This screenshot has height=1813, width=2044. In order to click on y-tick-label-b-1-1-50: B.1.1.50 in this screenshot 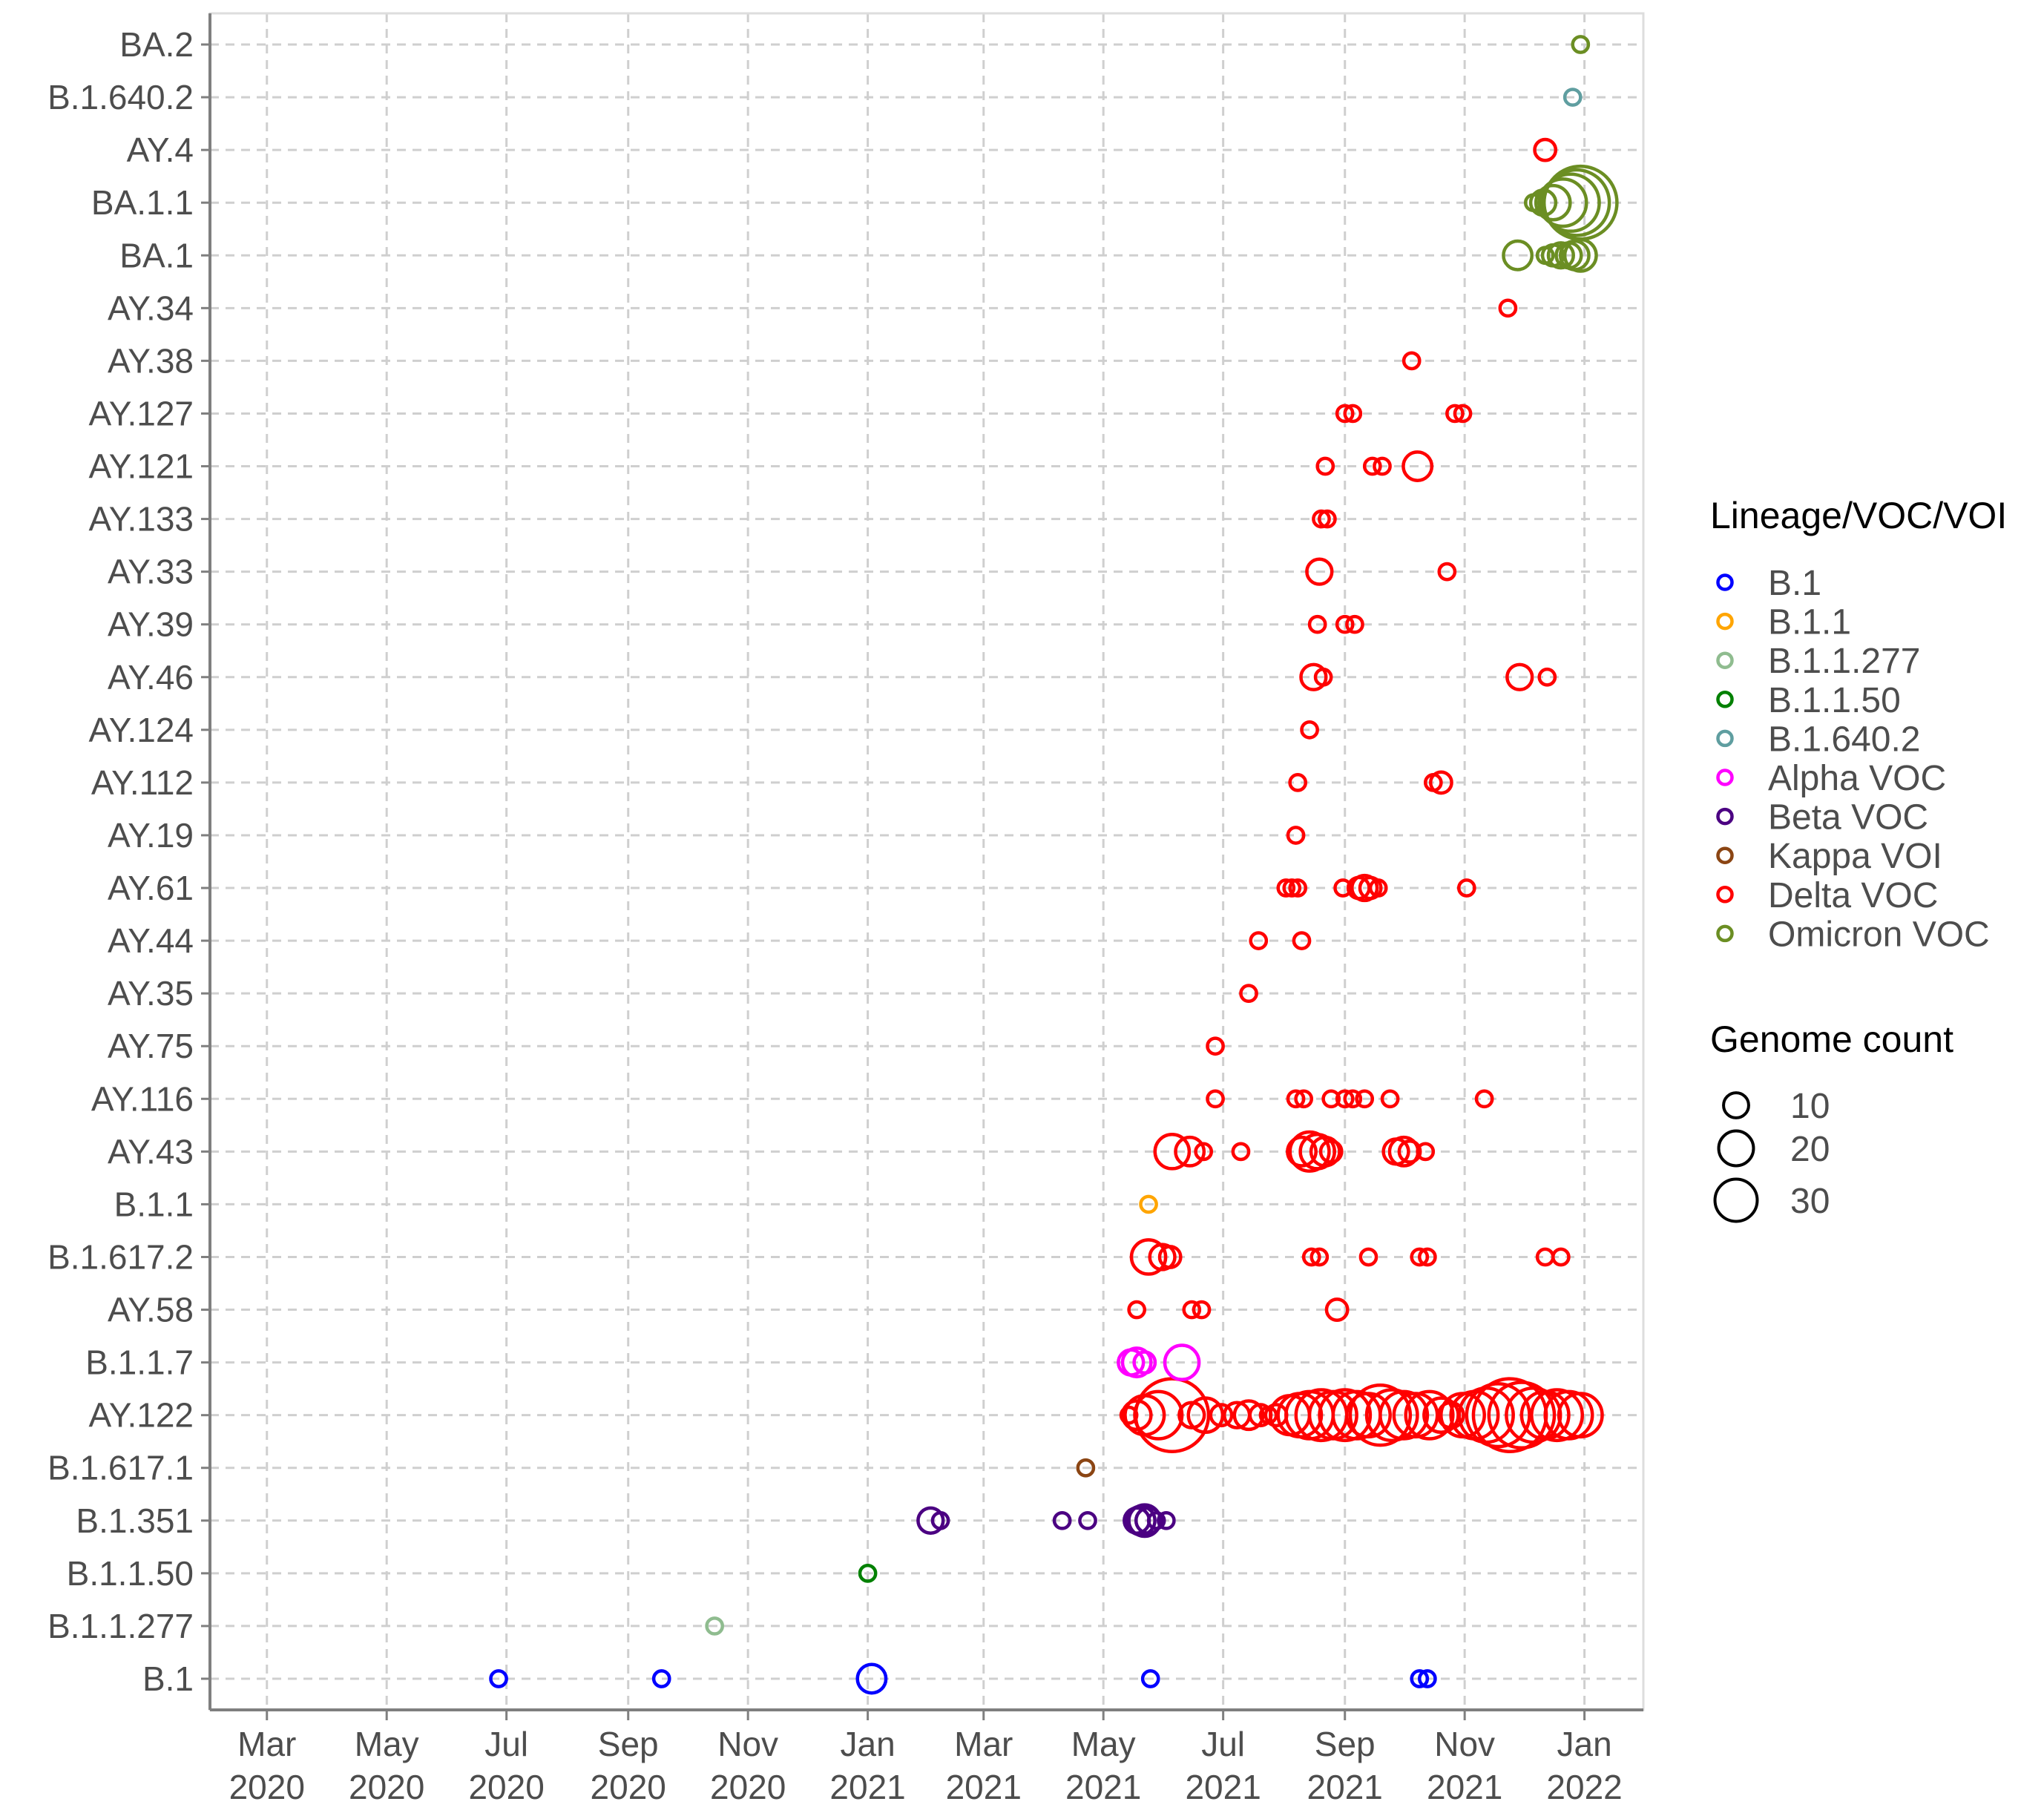, I will do `click(130, 1573)`.